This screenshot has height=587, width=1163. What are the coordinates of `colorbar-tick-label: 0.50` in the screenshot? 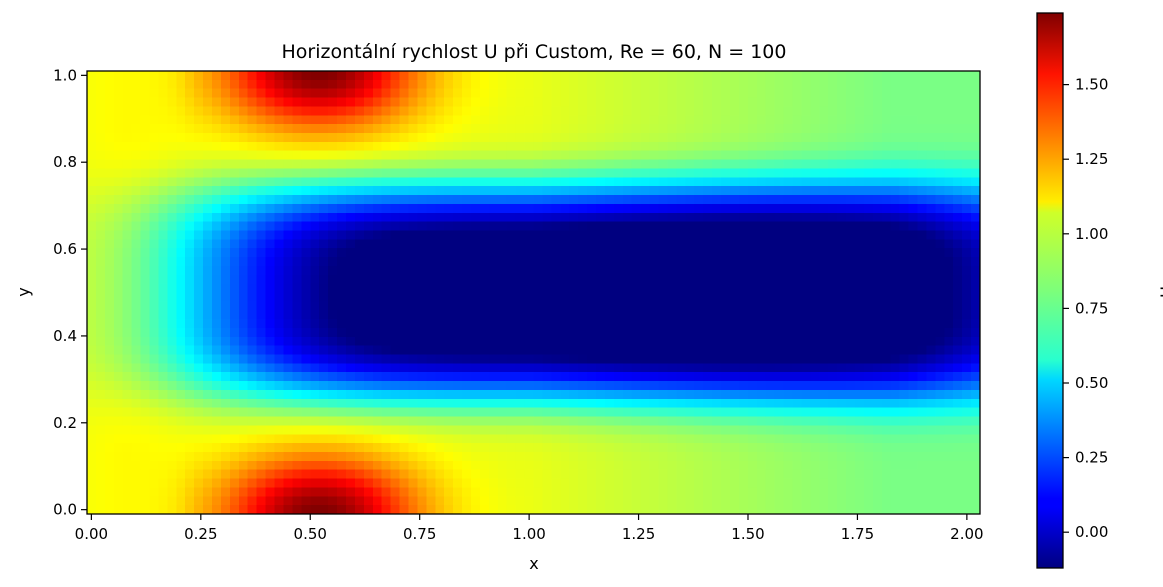 It's located at (1091, 383).